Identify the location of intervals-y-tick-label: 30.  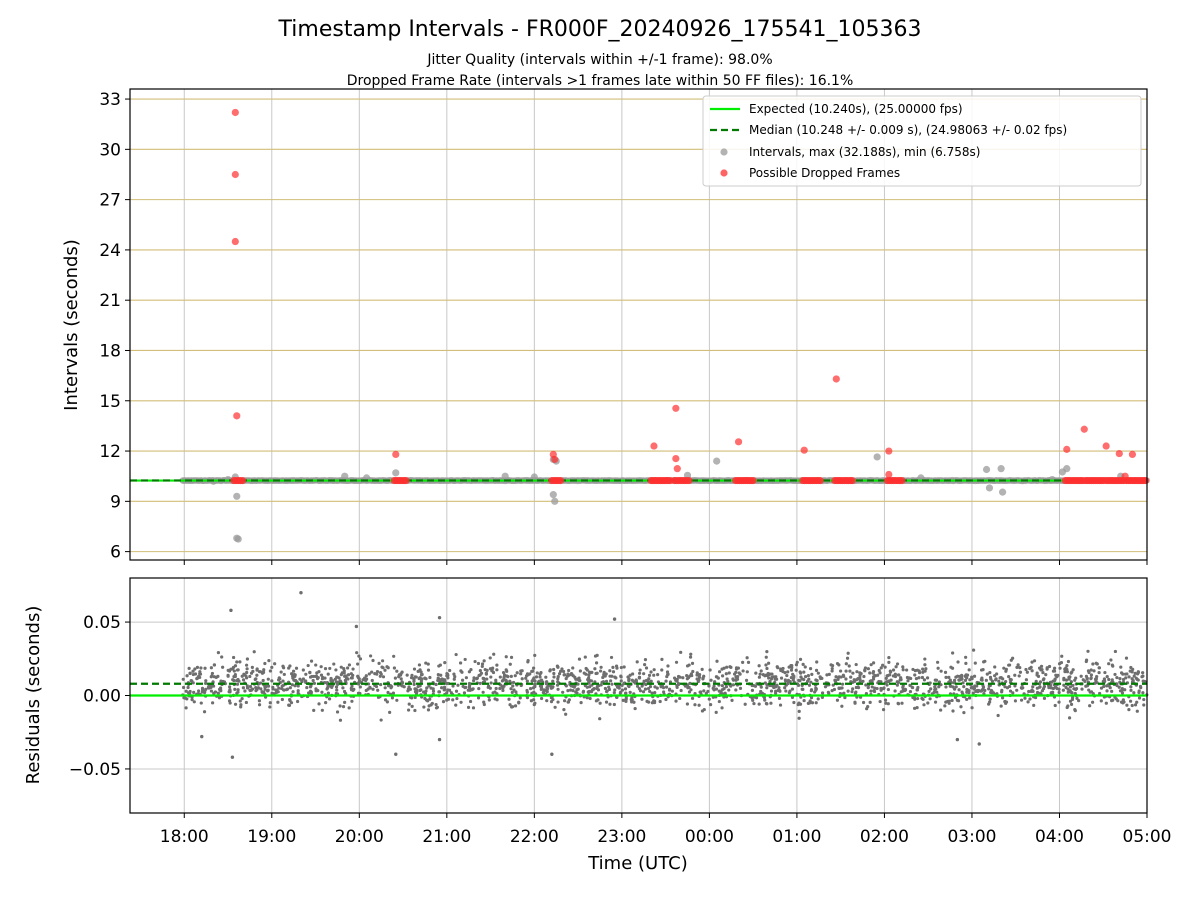
(110, 150).